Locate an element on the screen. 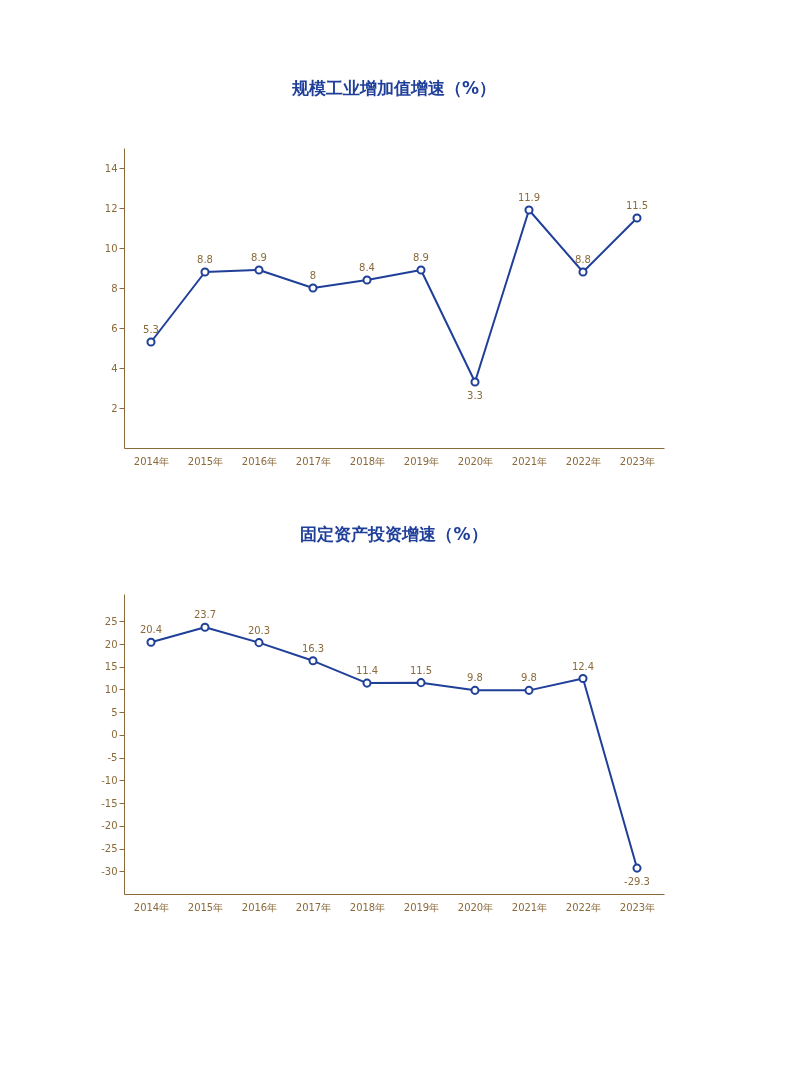 The image size is (793, 1077). data-label: -29.3 is located at coordinates (637, 882).